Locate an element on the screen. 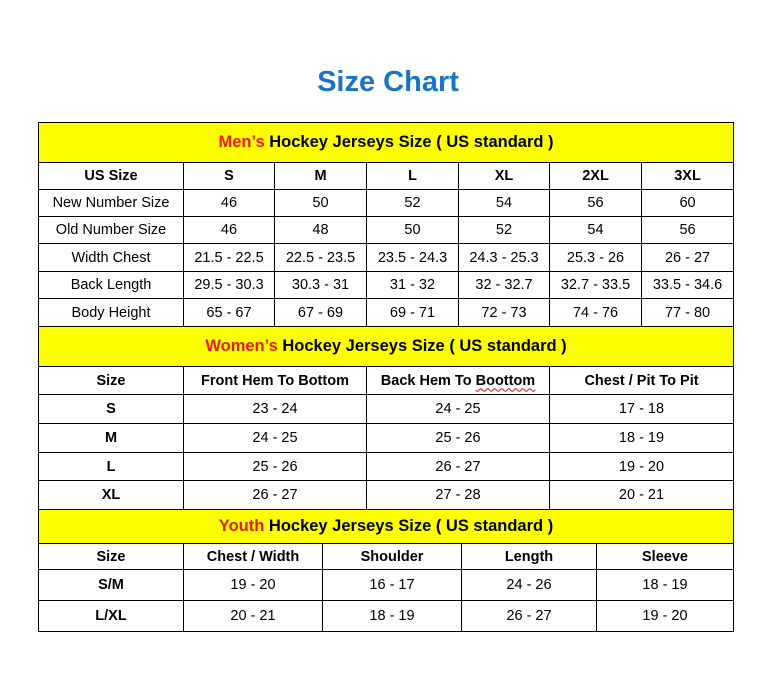 This screenshot has height=692, width=776. row-label: Back Length is located at coordinates (111, 285).